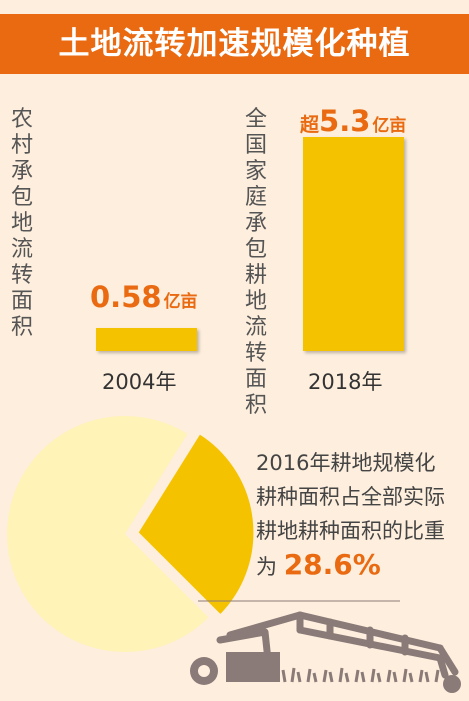 The height and width of the screenshot is (701, 469). What do you see at coordinates (350, 531) in the screenshot?
I see `pie-text-line-3: 耕地耕种面积的比重` at bounding box center [350, 531].